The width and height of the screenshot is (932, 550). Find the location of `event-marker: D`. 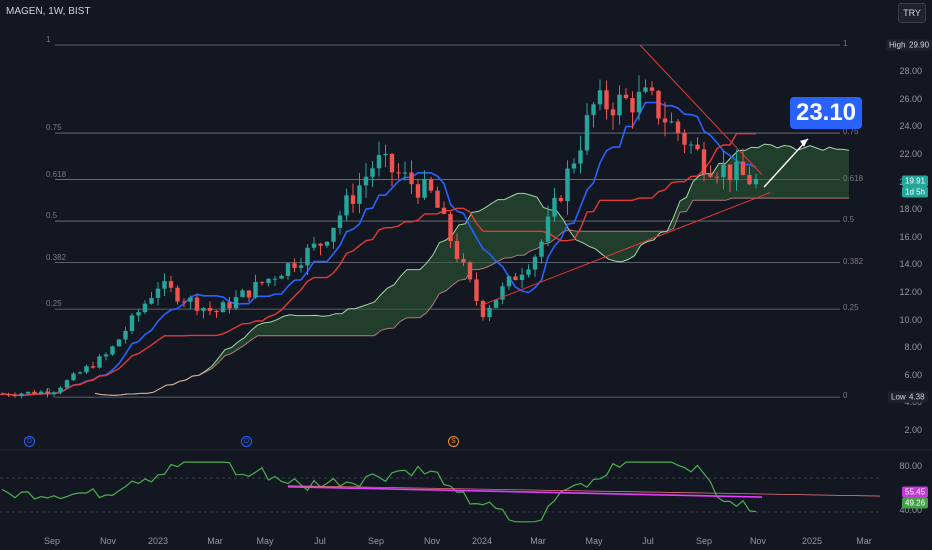

event-marker: D is located at coordinates (29, 441).